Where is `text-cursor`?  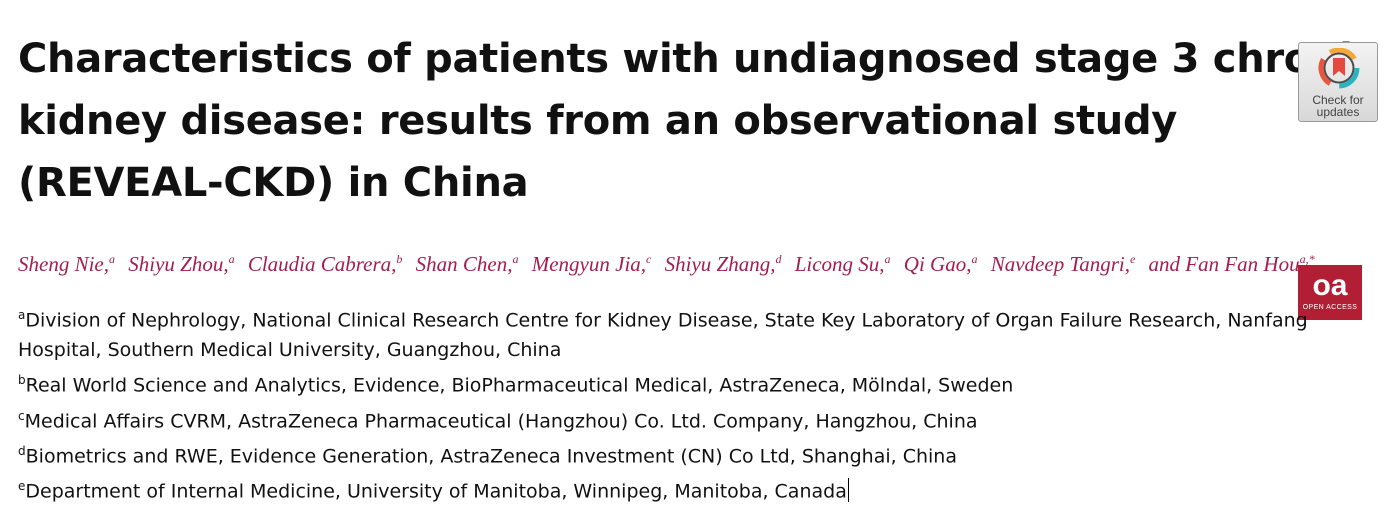 text-cursor is located at coordinates (848, 489).